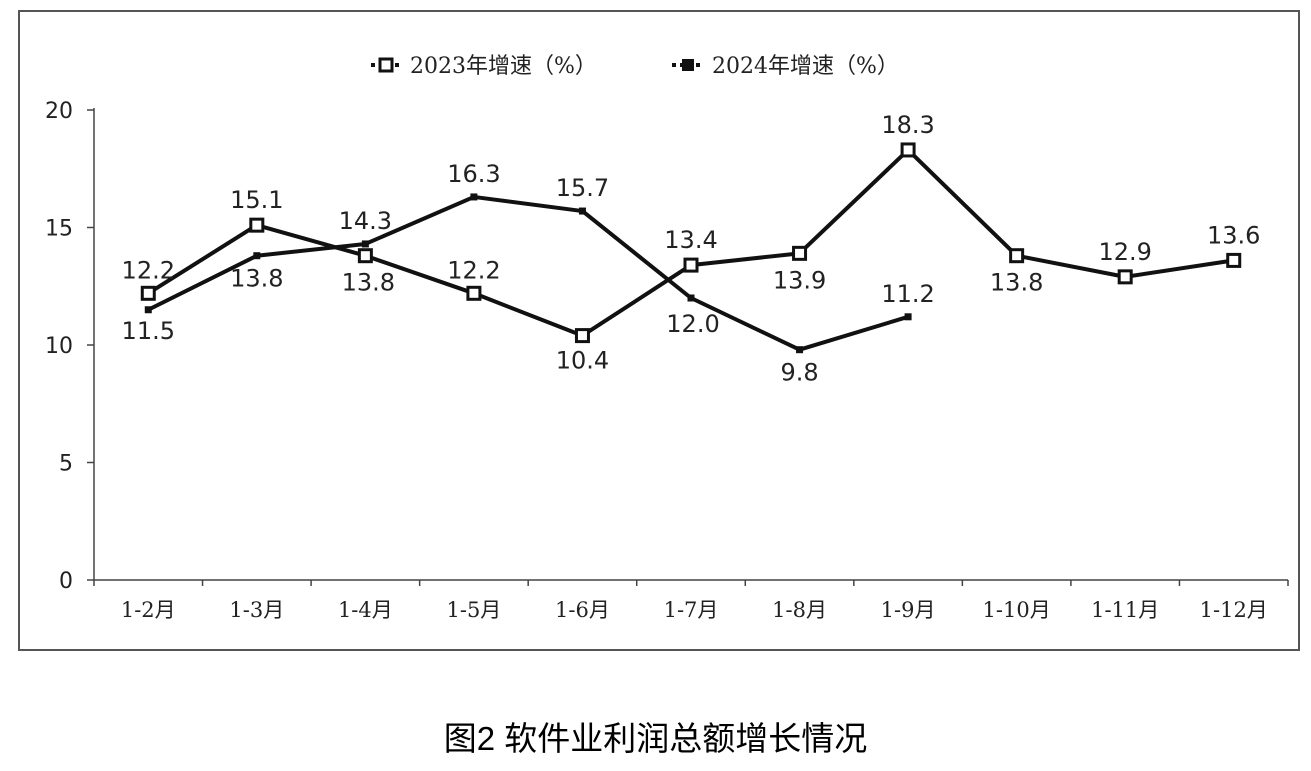  Describe the element at coordinates (386, 65) in the screenshot. I see `legend-2023-marker-icon` at that location.